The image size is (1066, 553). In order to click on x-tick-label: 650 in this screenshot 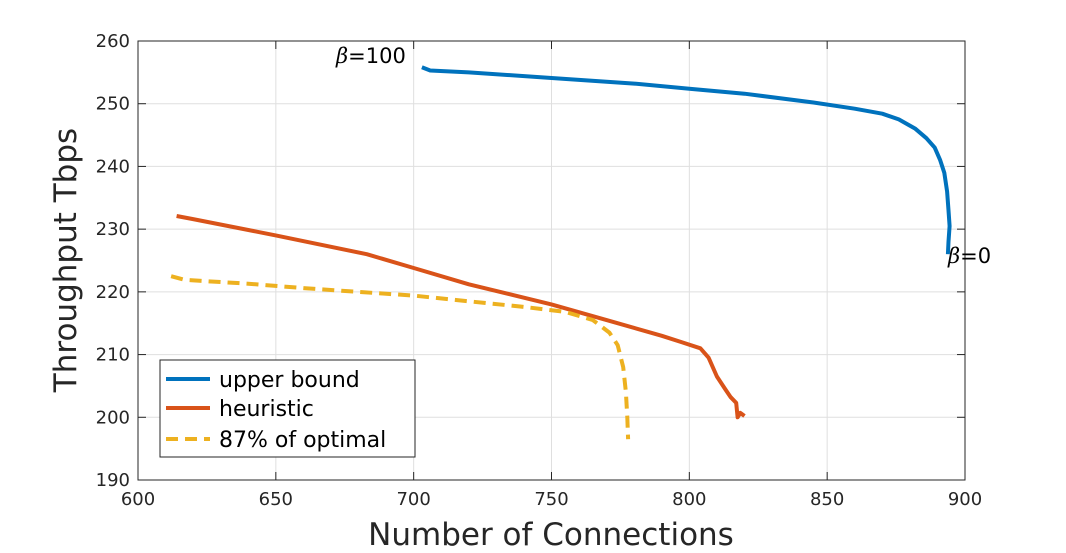, I will do `click(276, 499)`.